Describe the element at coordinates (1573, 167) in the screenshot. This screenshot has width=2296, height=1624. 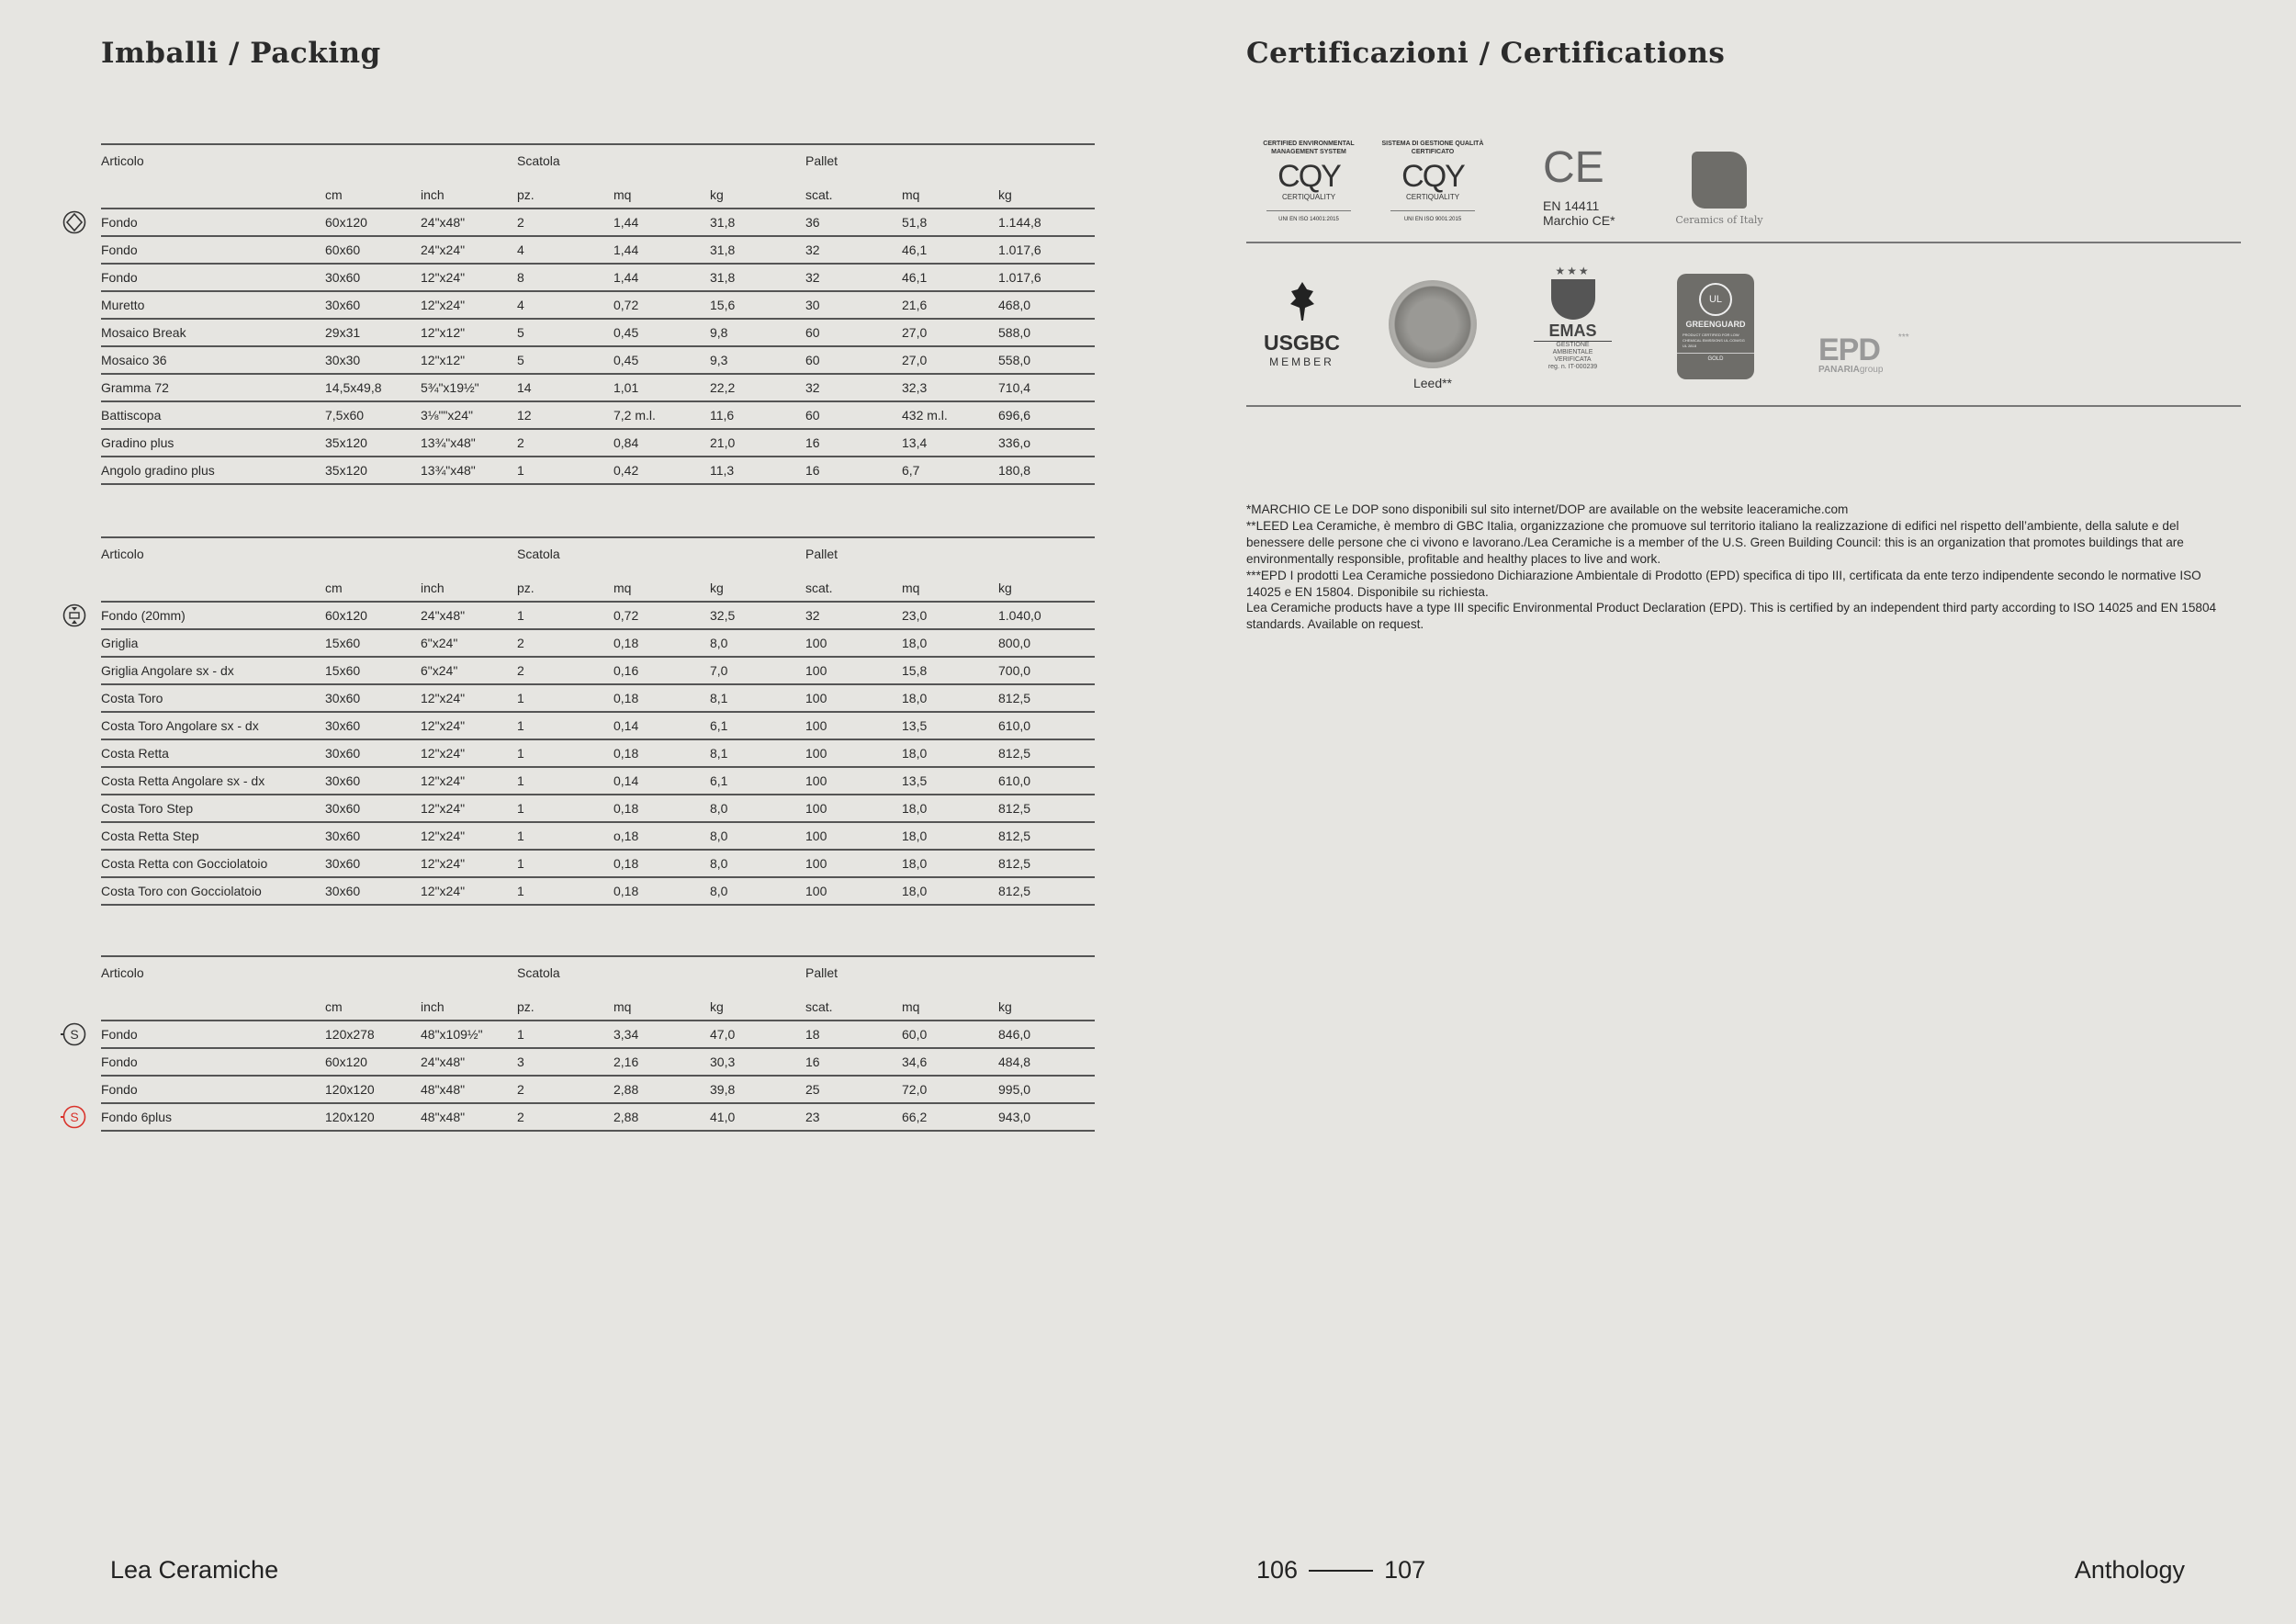
I see `ce-icon: CE` at that location.